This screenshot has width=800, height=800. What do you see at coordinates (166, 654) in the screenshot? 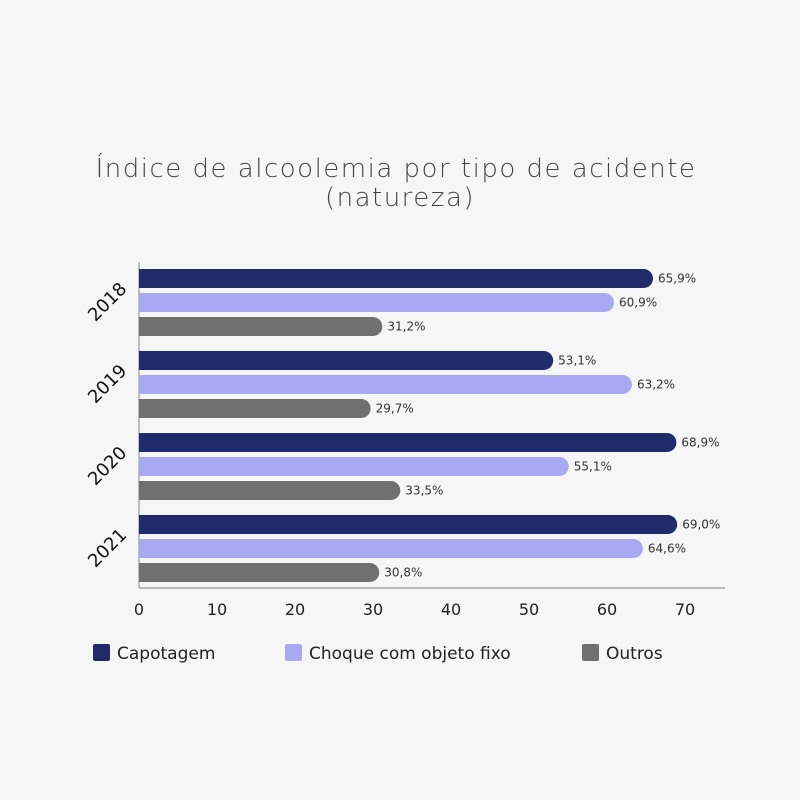
I see `legend-label: Capotagem` at bounding box center [166, 654].